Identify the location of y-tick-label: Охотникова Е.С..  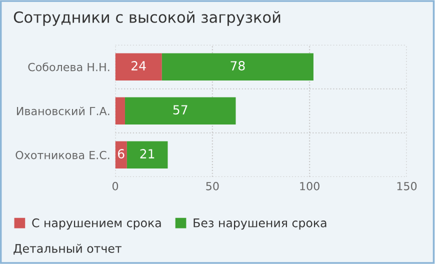
(63, 155).